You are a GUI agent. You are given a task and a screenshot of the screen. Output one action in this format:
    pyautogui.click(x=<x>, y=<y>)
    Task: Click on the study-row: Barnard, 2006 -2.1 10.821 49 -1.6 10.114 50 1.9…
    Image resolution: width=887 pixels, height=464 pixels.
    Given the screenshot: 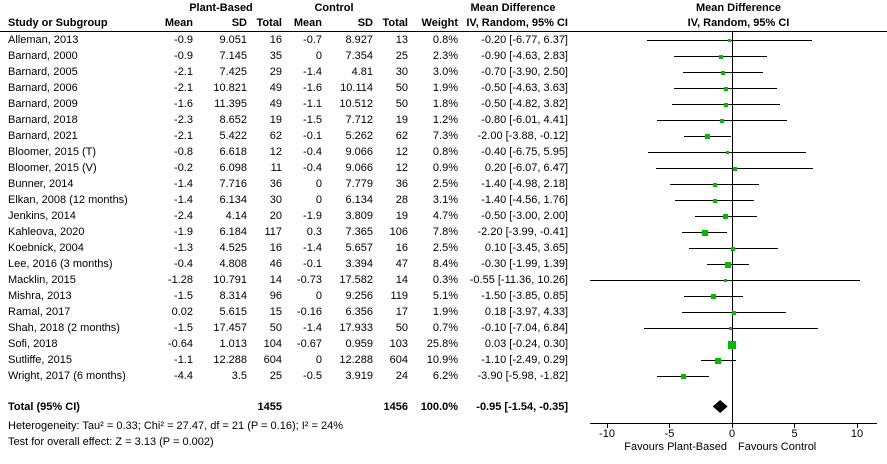 What is the action you would take?
    pyautogui.click(x=443, y=88)
    